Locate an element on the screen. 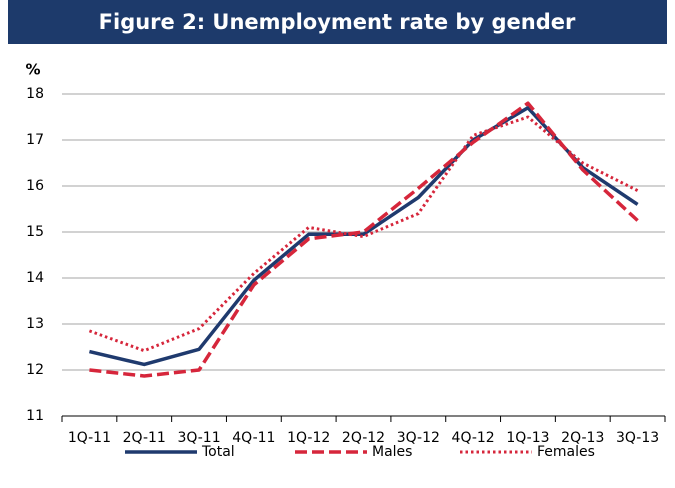 This screenshot has width=675, height=488. chart-title: Figure 2: Unemployment rate by gender is located at coordinates (337, 22).